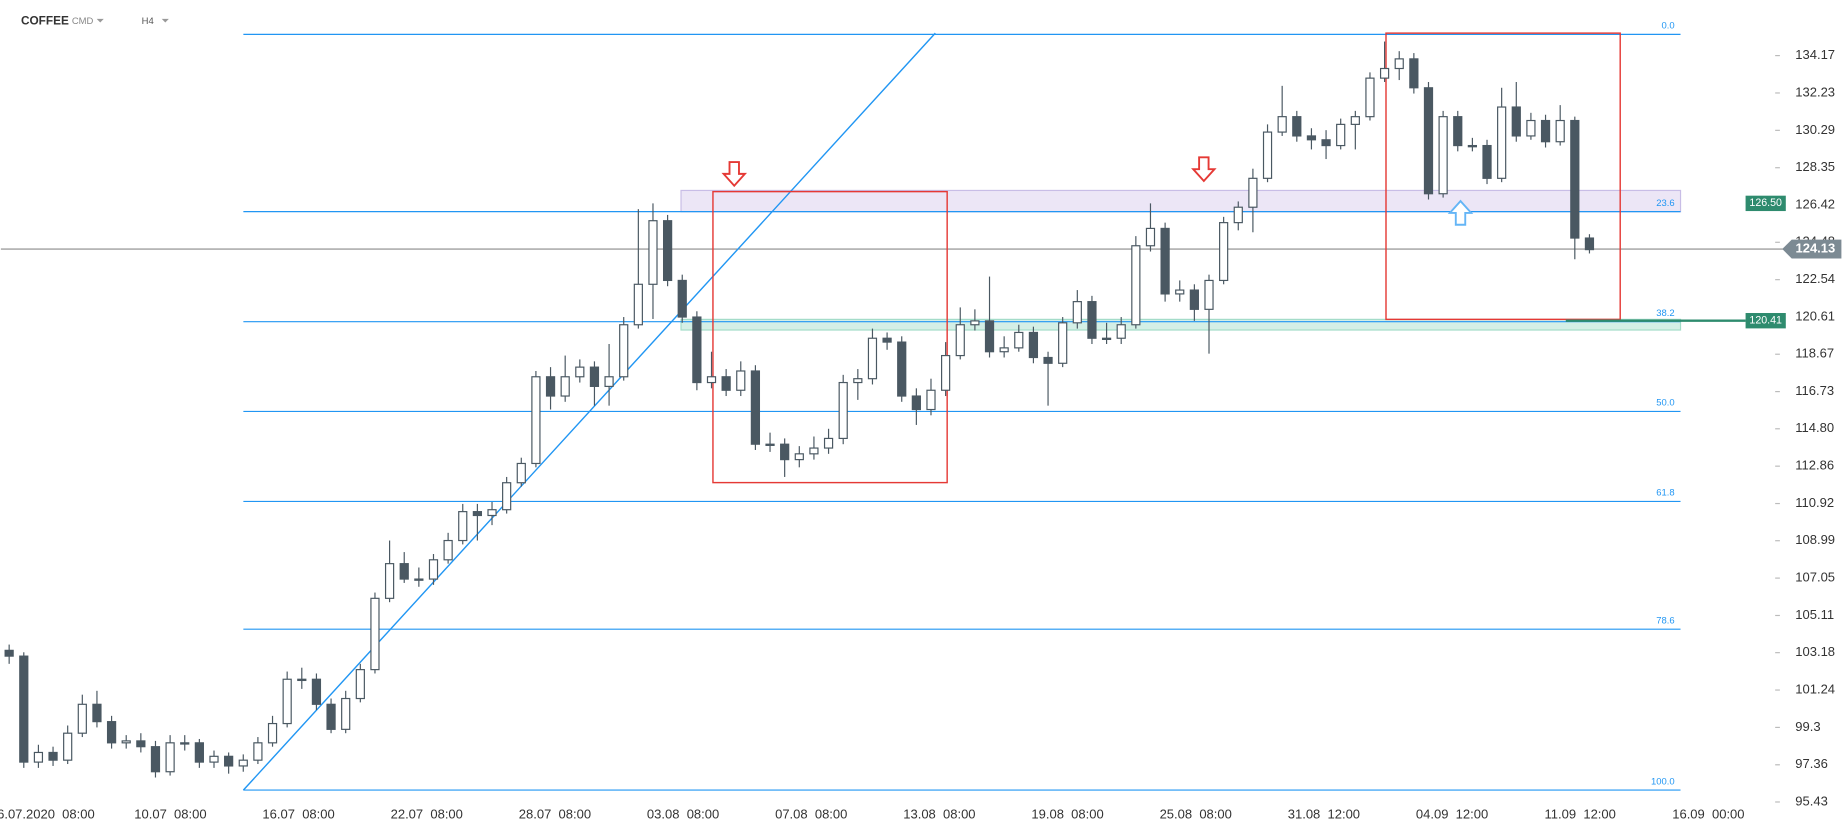  Describe the element at coordinates (1460, 212) in the screenshot. I see `buy-arrow` at that location.